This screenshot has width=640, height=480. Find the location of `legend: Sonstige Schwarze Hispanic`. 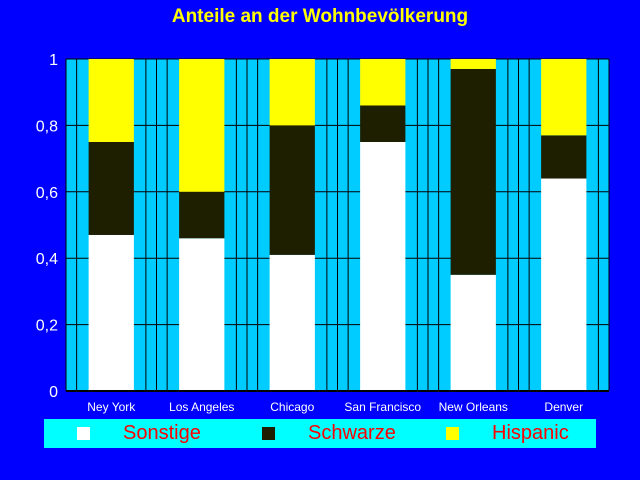

legend: Sonstige Schwarze Hispanic is located at coordinates (320, 433).